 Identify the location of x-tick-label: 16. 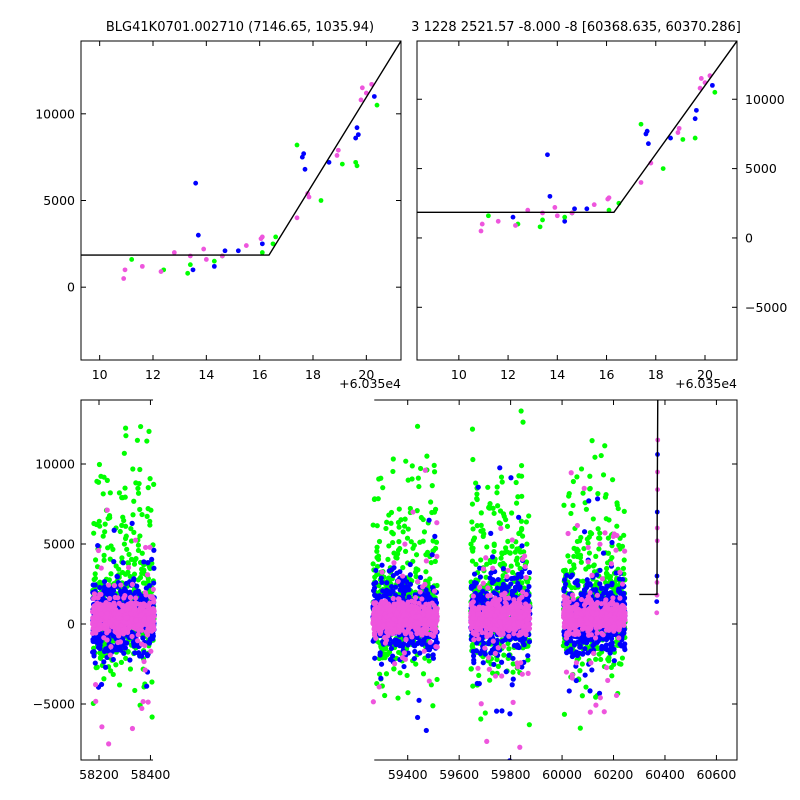
(607, 374).